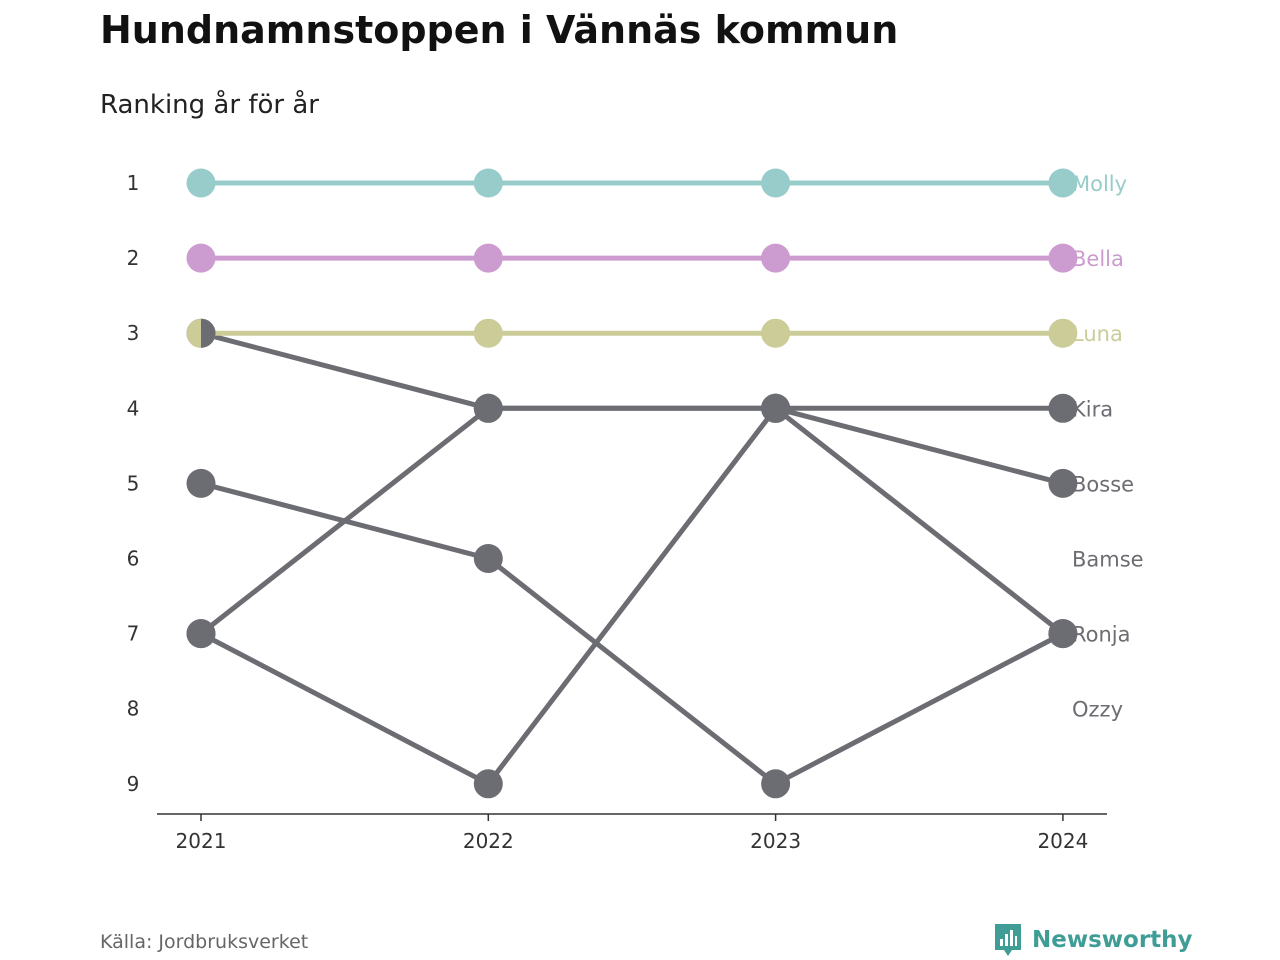 This screenshot has width=1280, height=960. I want to click on chart-subtitle: Ranking år för år, so click(209, 105).